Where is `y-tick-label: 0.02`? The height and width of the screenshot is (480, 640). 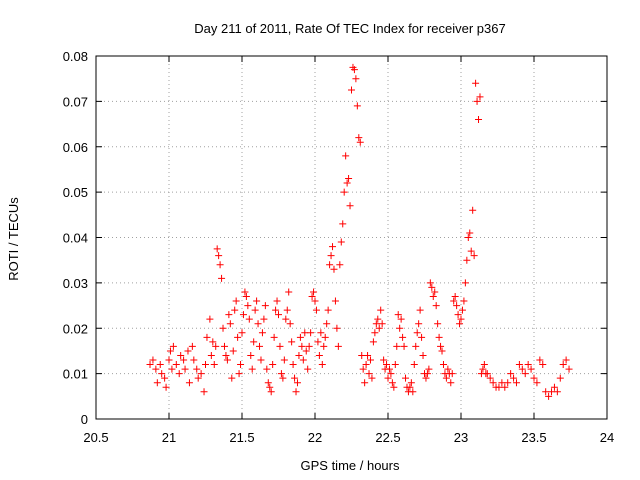 y-tick-label: 0.02 is located at coordinates (75, 328).